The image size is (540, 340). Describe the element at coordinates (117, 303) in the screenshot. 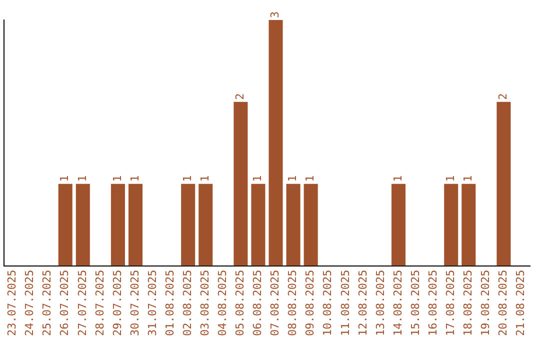

I see `x-tick-label: 29.07.2025` at that location.